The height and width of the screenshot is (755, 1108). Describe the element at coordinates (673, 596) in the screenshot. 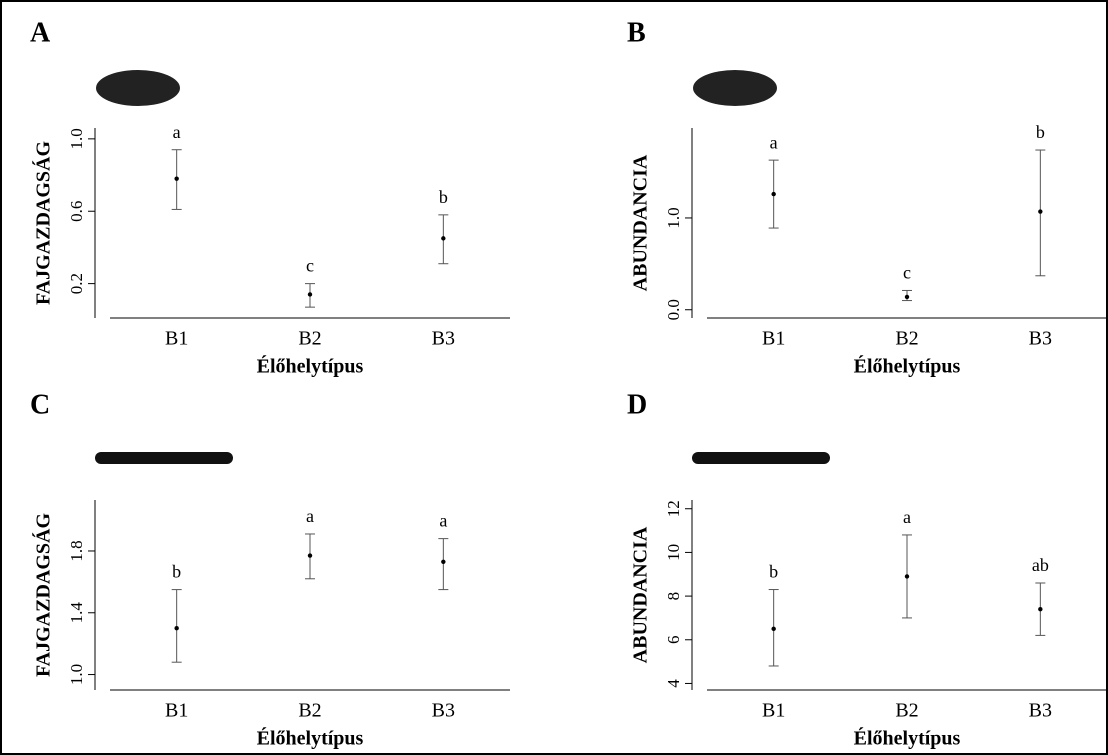

I see `y-tick-label: 8` at that location.